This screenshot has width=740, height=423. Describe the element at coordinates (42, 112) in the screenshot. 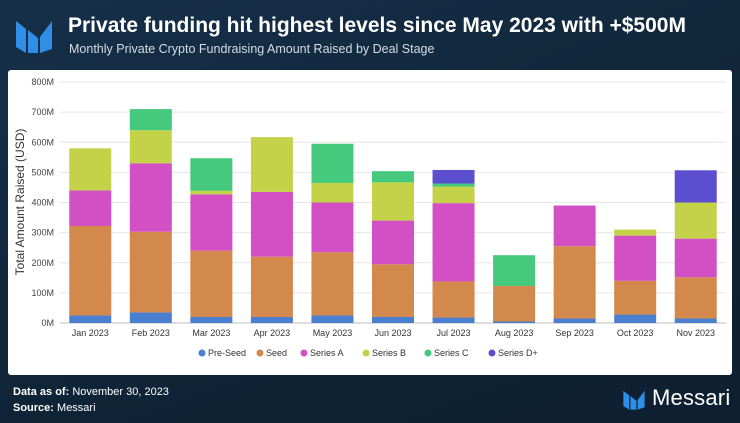

I see `y-tick-label: 700M` at that location.